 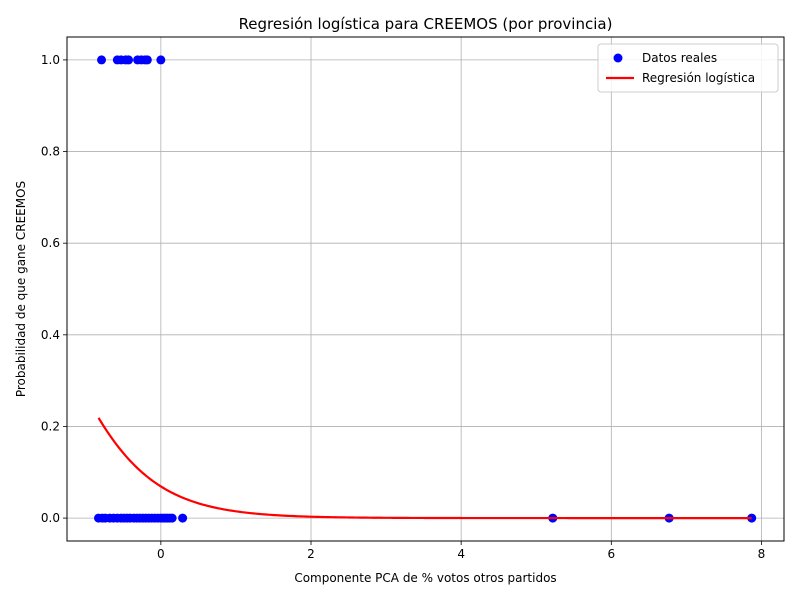 What do you see at coordinates (50, 335) in the screenshot?
I see `y-tick-label: 0.4` at bounding box center [50, 335].